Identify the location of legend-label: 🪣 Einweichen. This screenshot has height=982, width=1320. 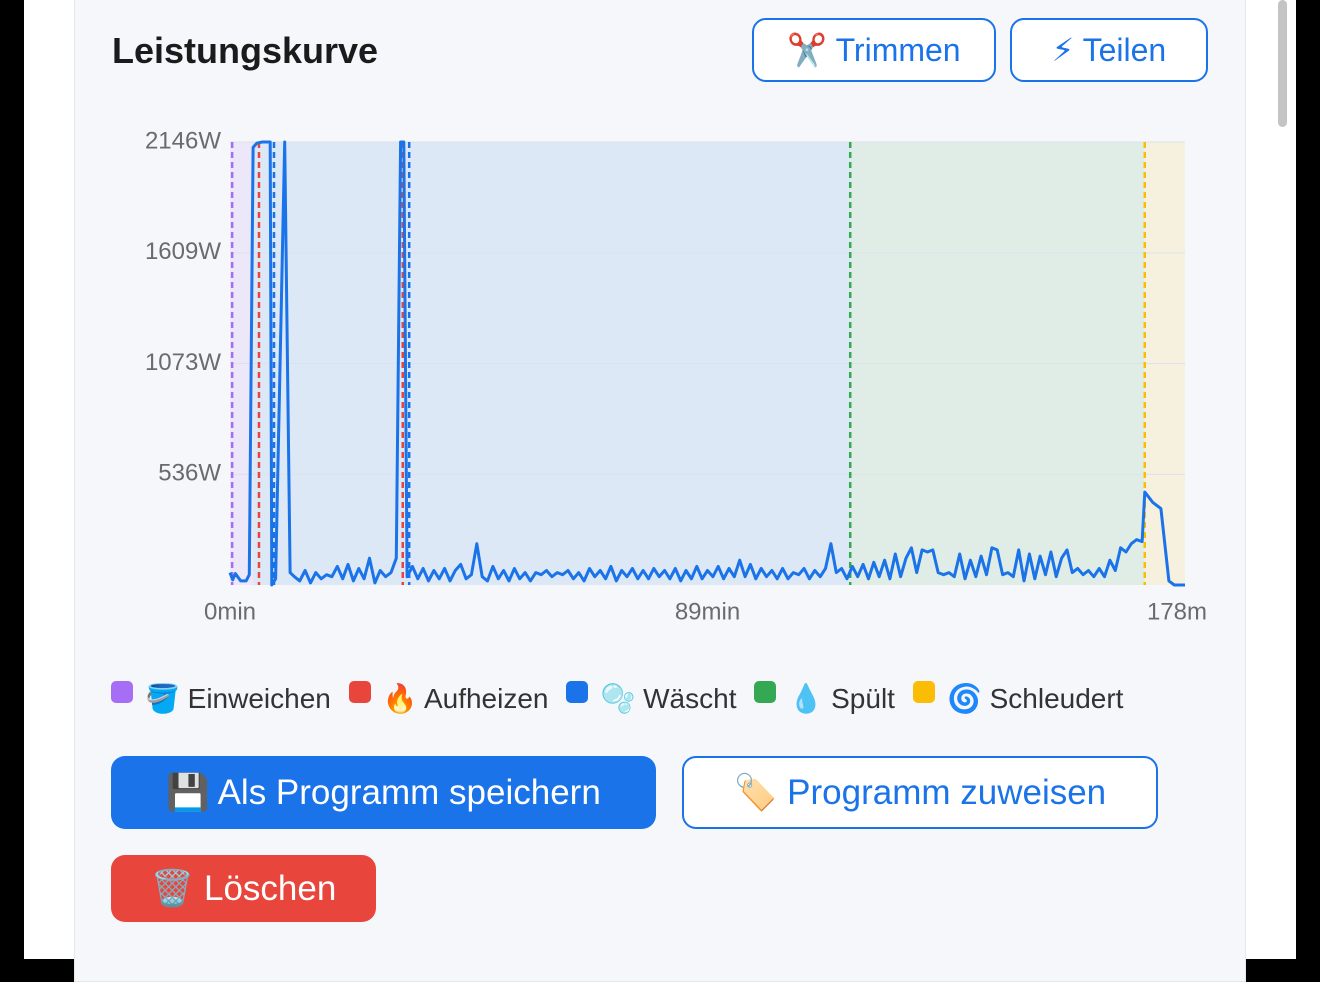
(238, 698).